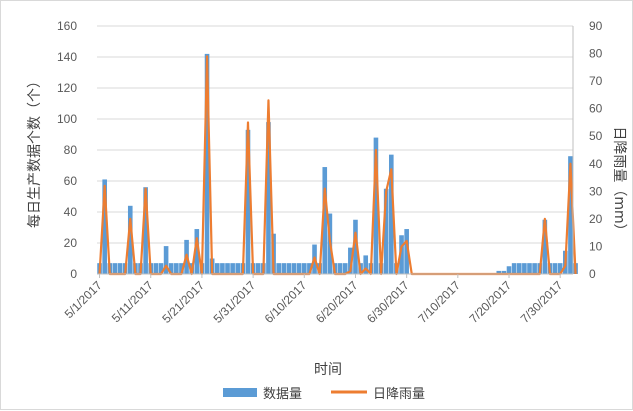  What do you see at coordinates (596, 246) in the screenshot?
I see `y-tick-label-right: 10` at bounding box center [596, 246].